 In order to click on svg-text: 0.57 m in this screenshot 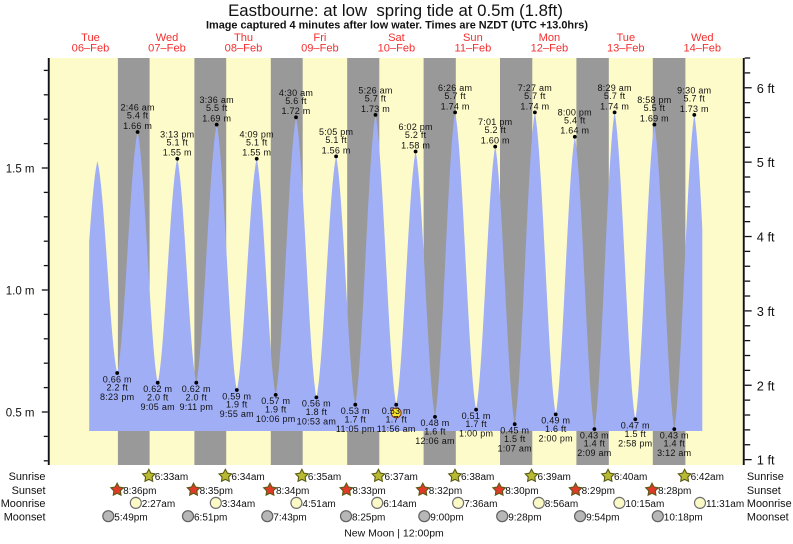, I will do `click(275, 401)`.